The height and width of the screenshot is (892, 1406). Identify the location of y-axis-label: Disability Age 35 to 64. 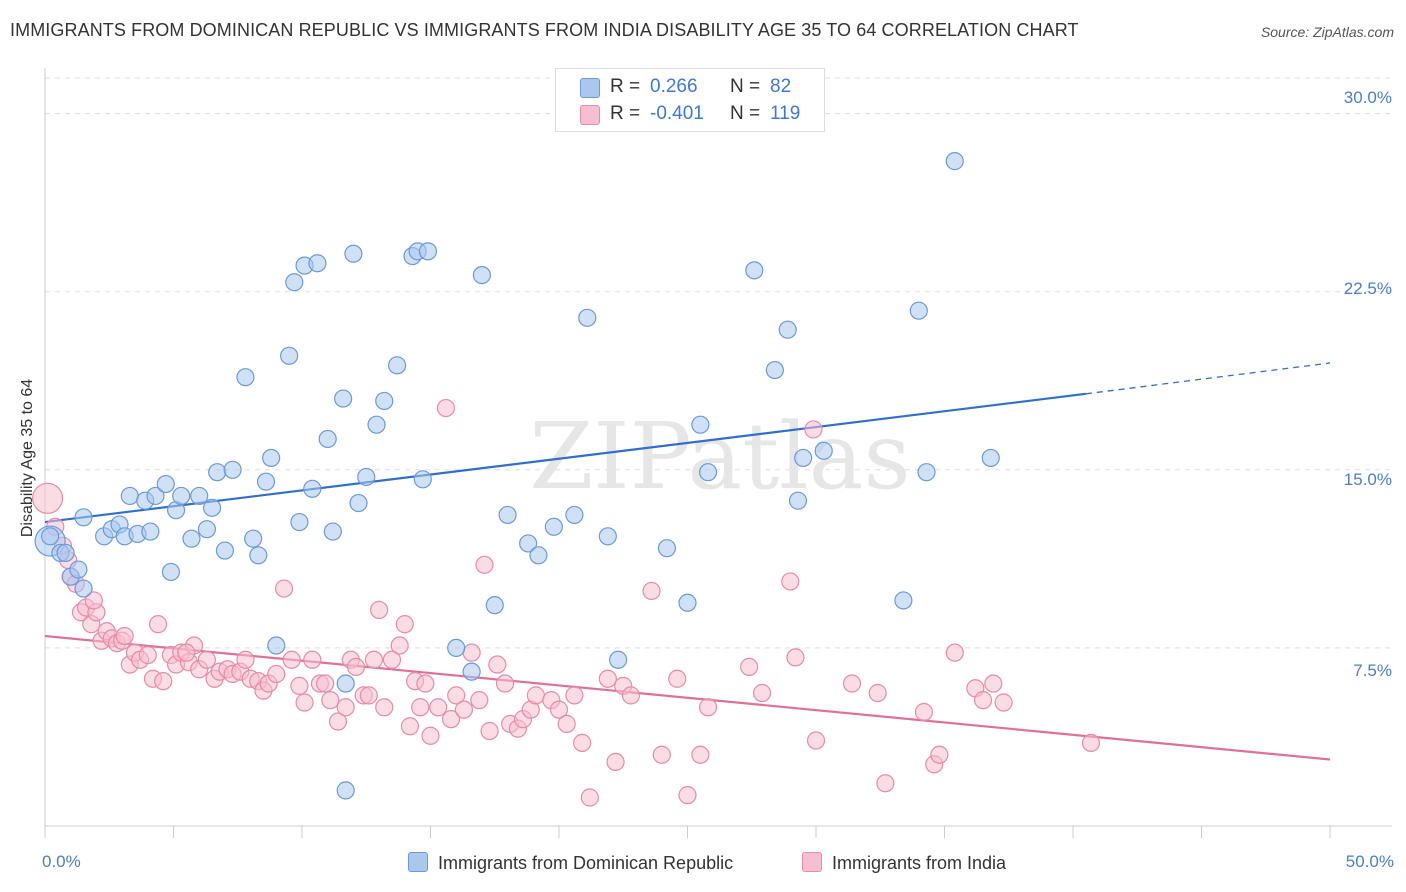
(27, 458).